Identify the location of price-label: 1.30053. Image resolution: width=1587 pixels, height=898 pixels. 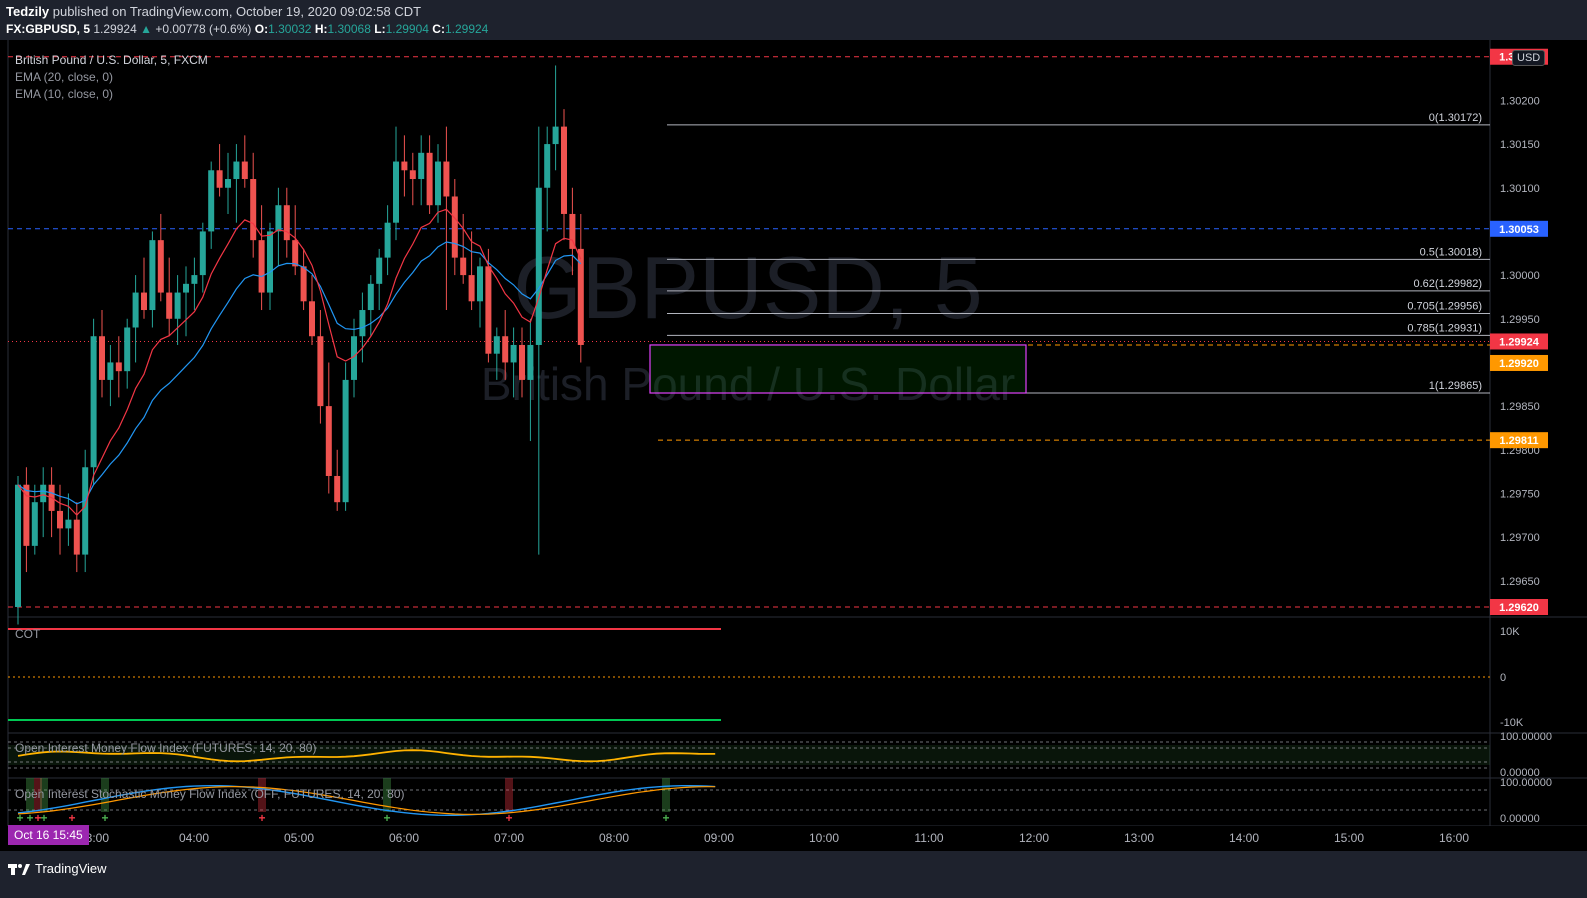
(1519, 228).